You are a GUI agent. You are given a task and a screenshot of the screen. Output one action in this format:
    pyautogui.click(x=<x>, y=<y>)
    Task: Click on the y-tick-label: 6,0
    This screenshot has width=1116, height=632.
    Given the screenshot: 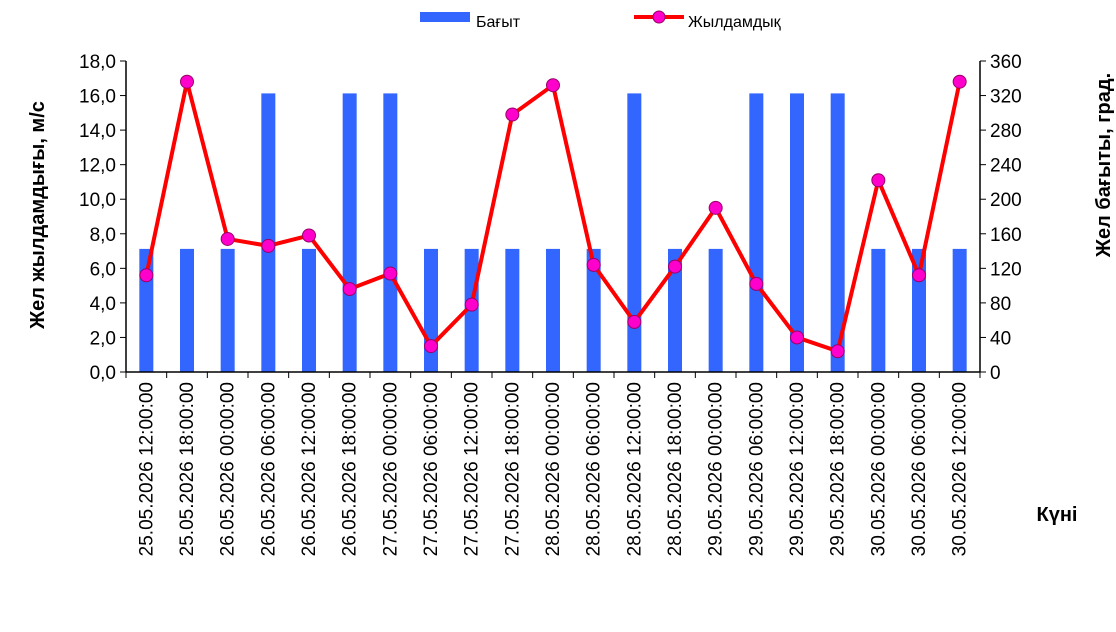 What is the action you would take?
    pyautogui.click(x=103, y=269)
    